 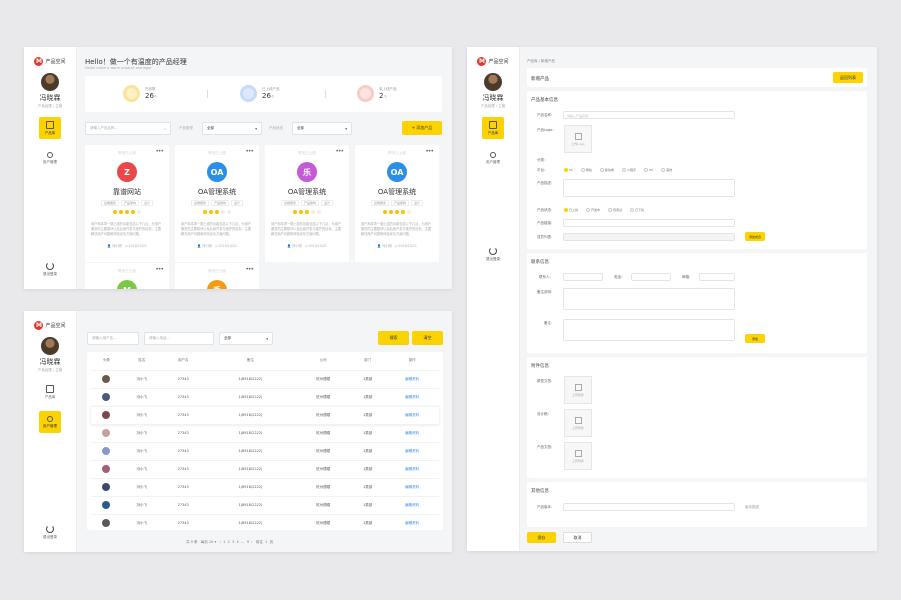 What do you see at coordinates (649, 188) in the screenshot?
I see `description-textarea` at bounding box center [649, 188].